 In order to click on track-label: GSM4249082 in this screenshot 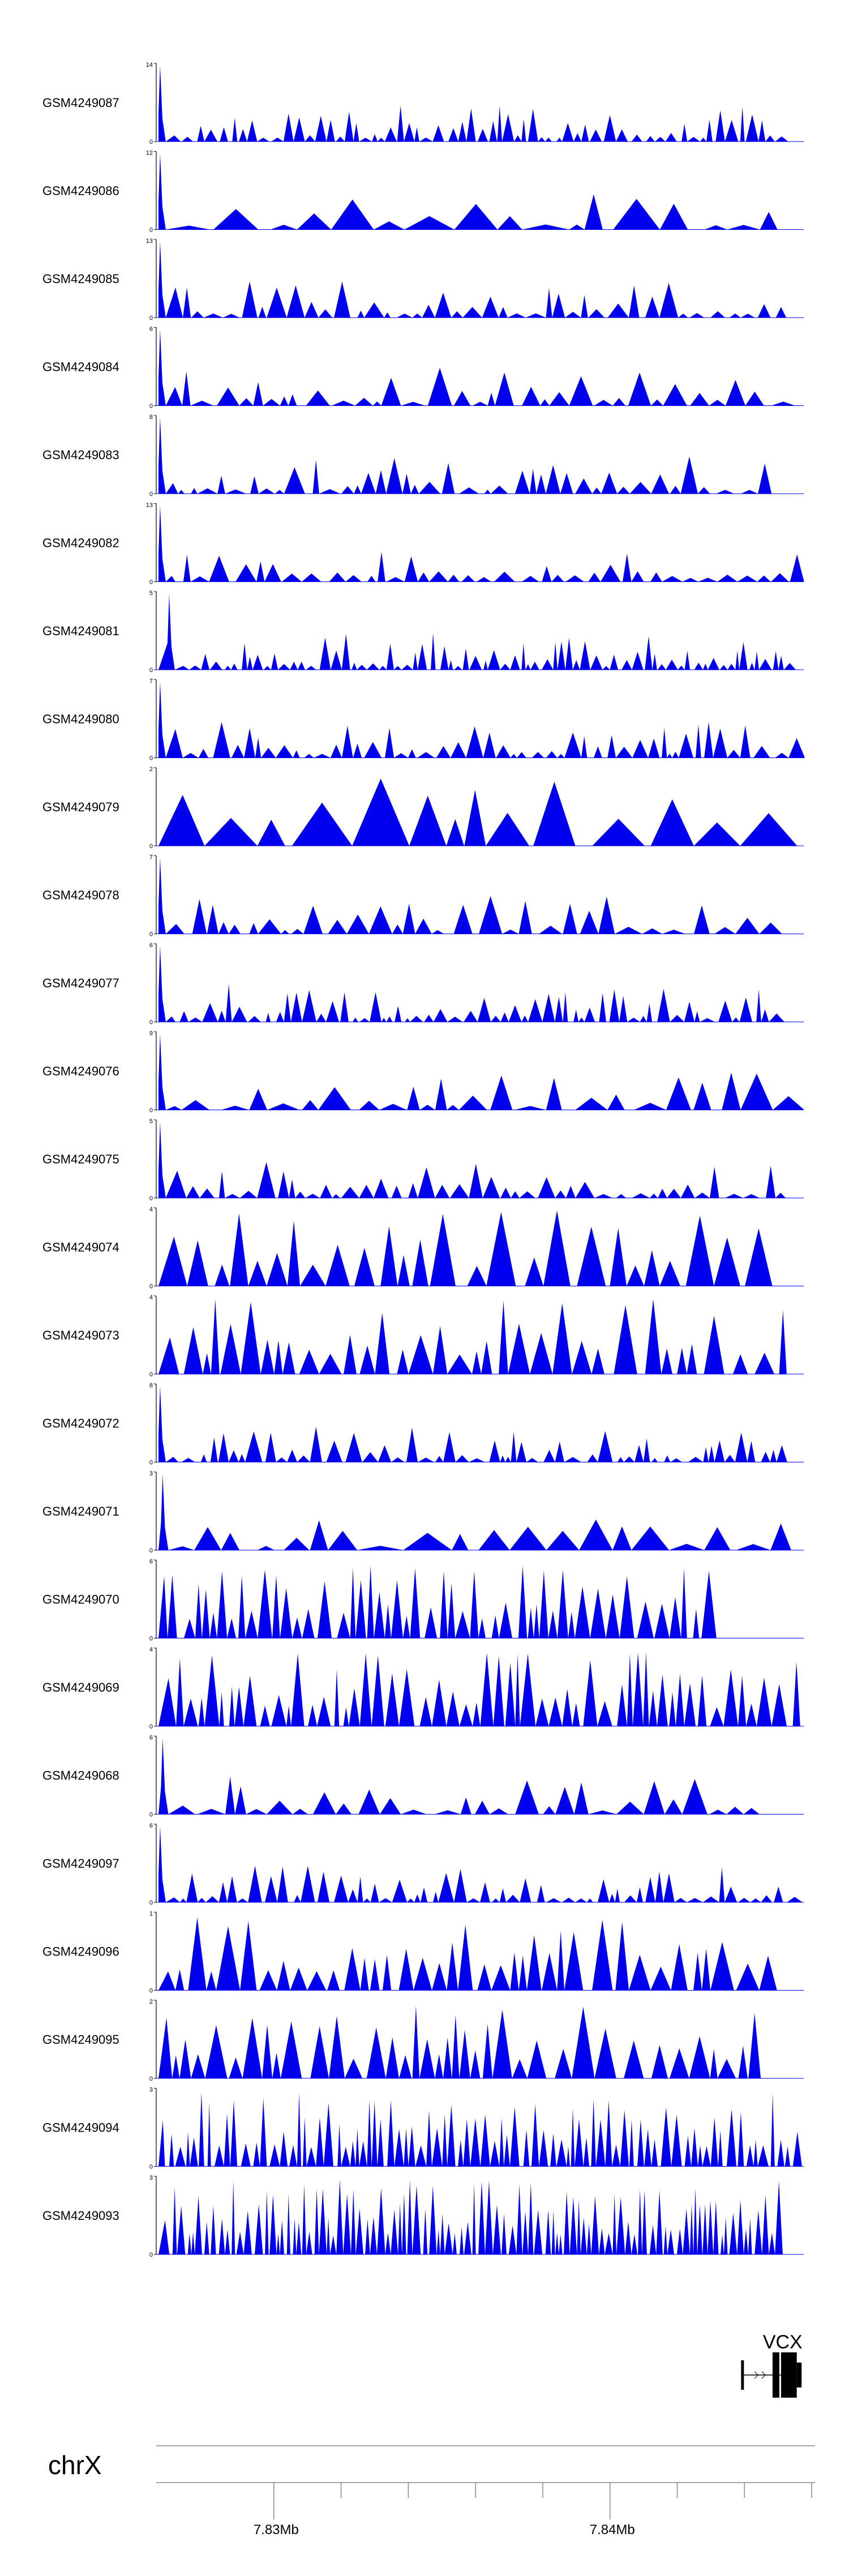, I will do `click(80, 543)`.